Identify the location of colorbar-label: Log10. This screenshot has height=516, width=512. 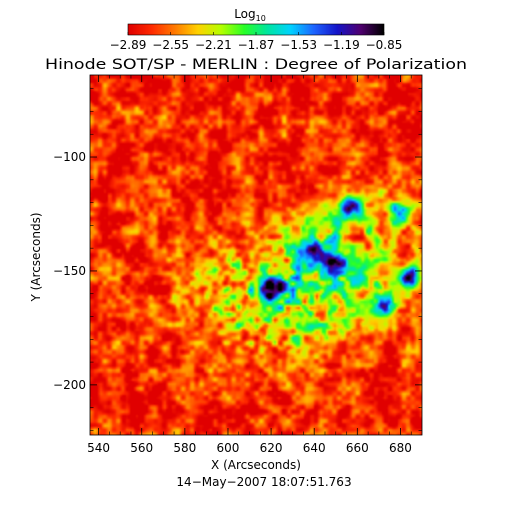
(250, 15).